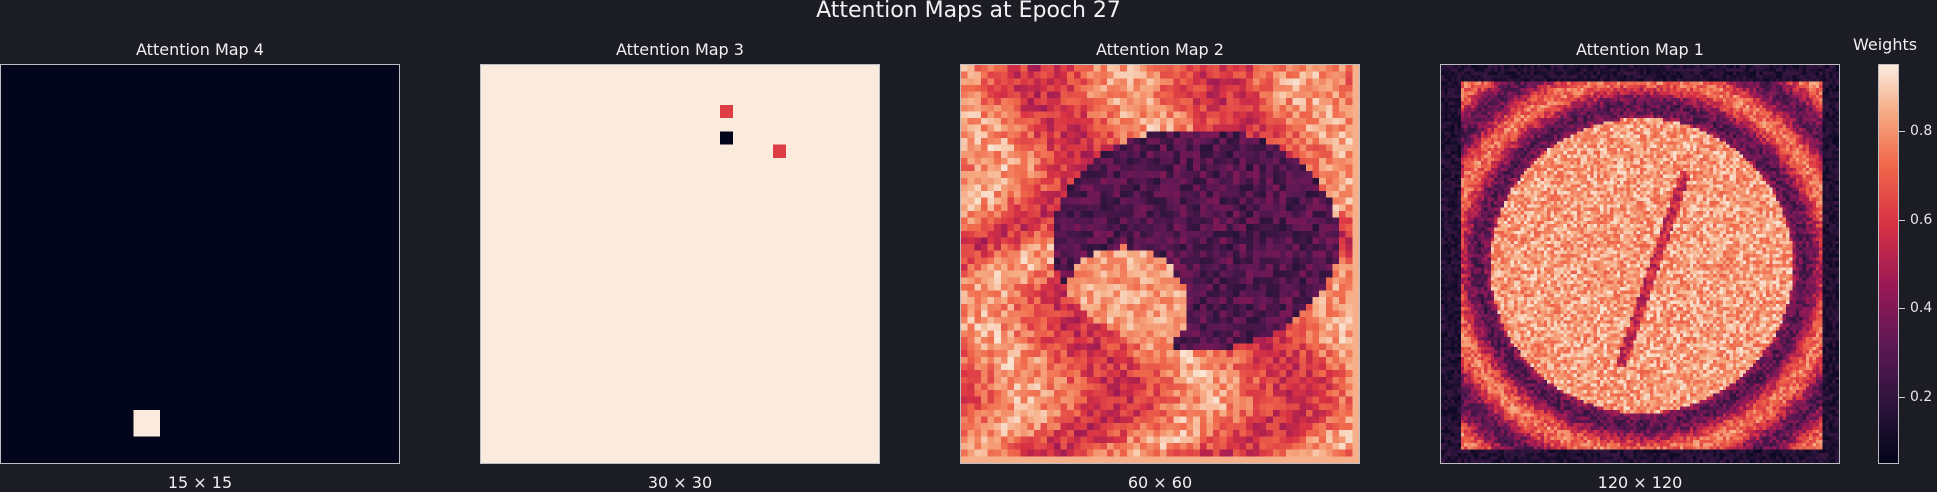 The height and width of the screenshot is (492, 1937). What do you see at coordinates (680, 482) in the screenshot?
I see `panel-size-map-3: 30 × 30` at bounding box center [680, 482].